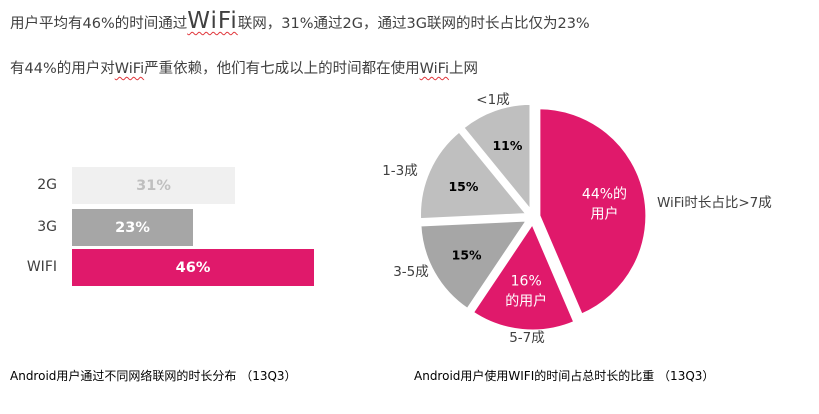 The height and width of the screenshot is (414, 819). I want to click on headline-2-wifi: WiFi, so click(129, 69).